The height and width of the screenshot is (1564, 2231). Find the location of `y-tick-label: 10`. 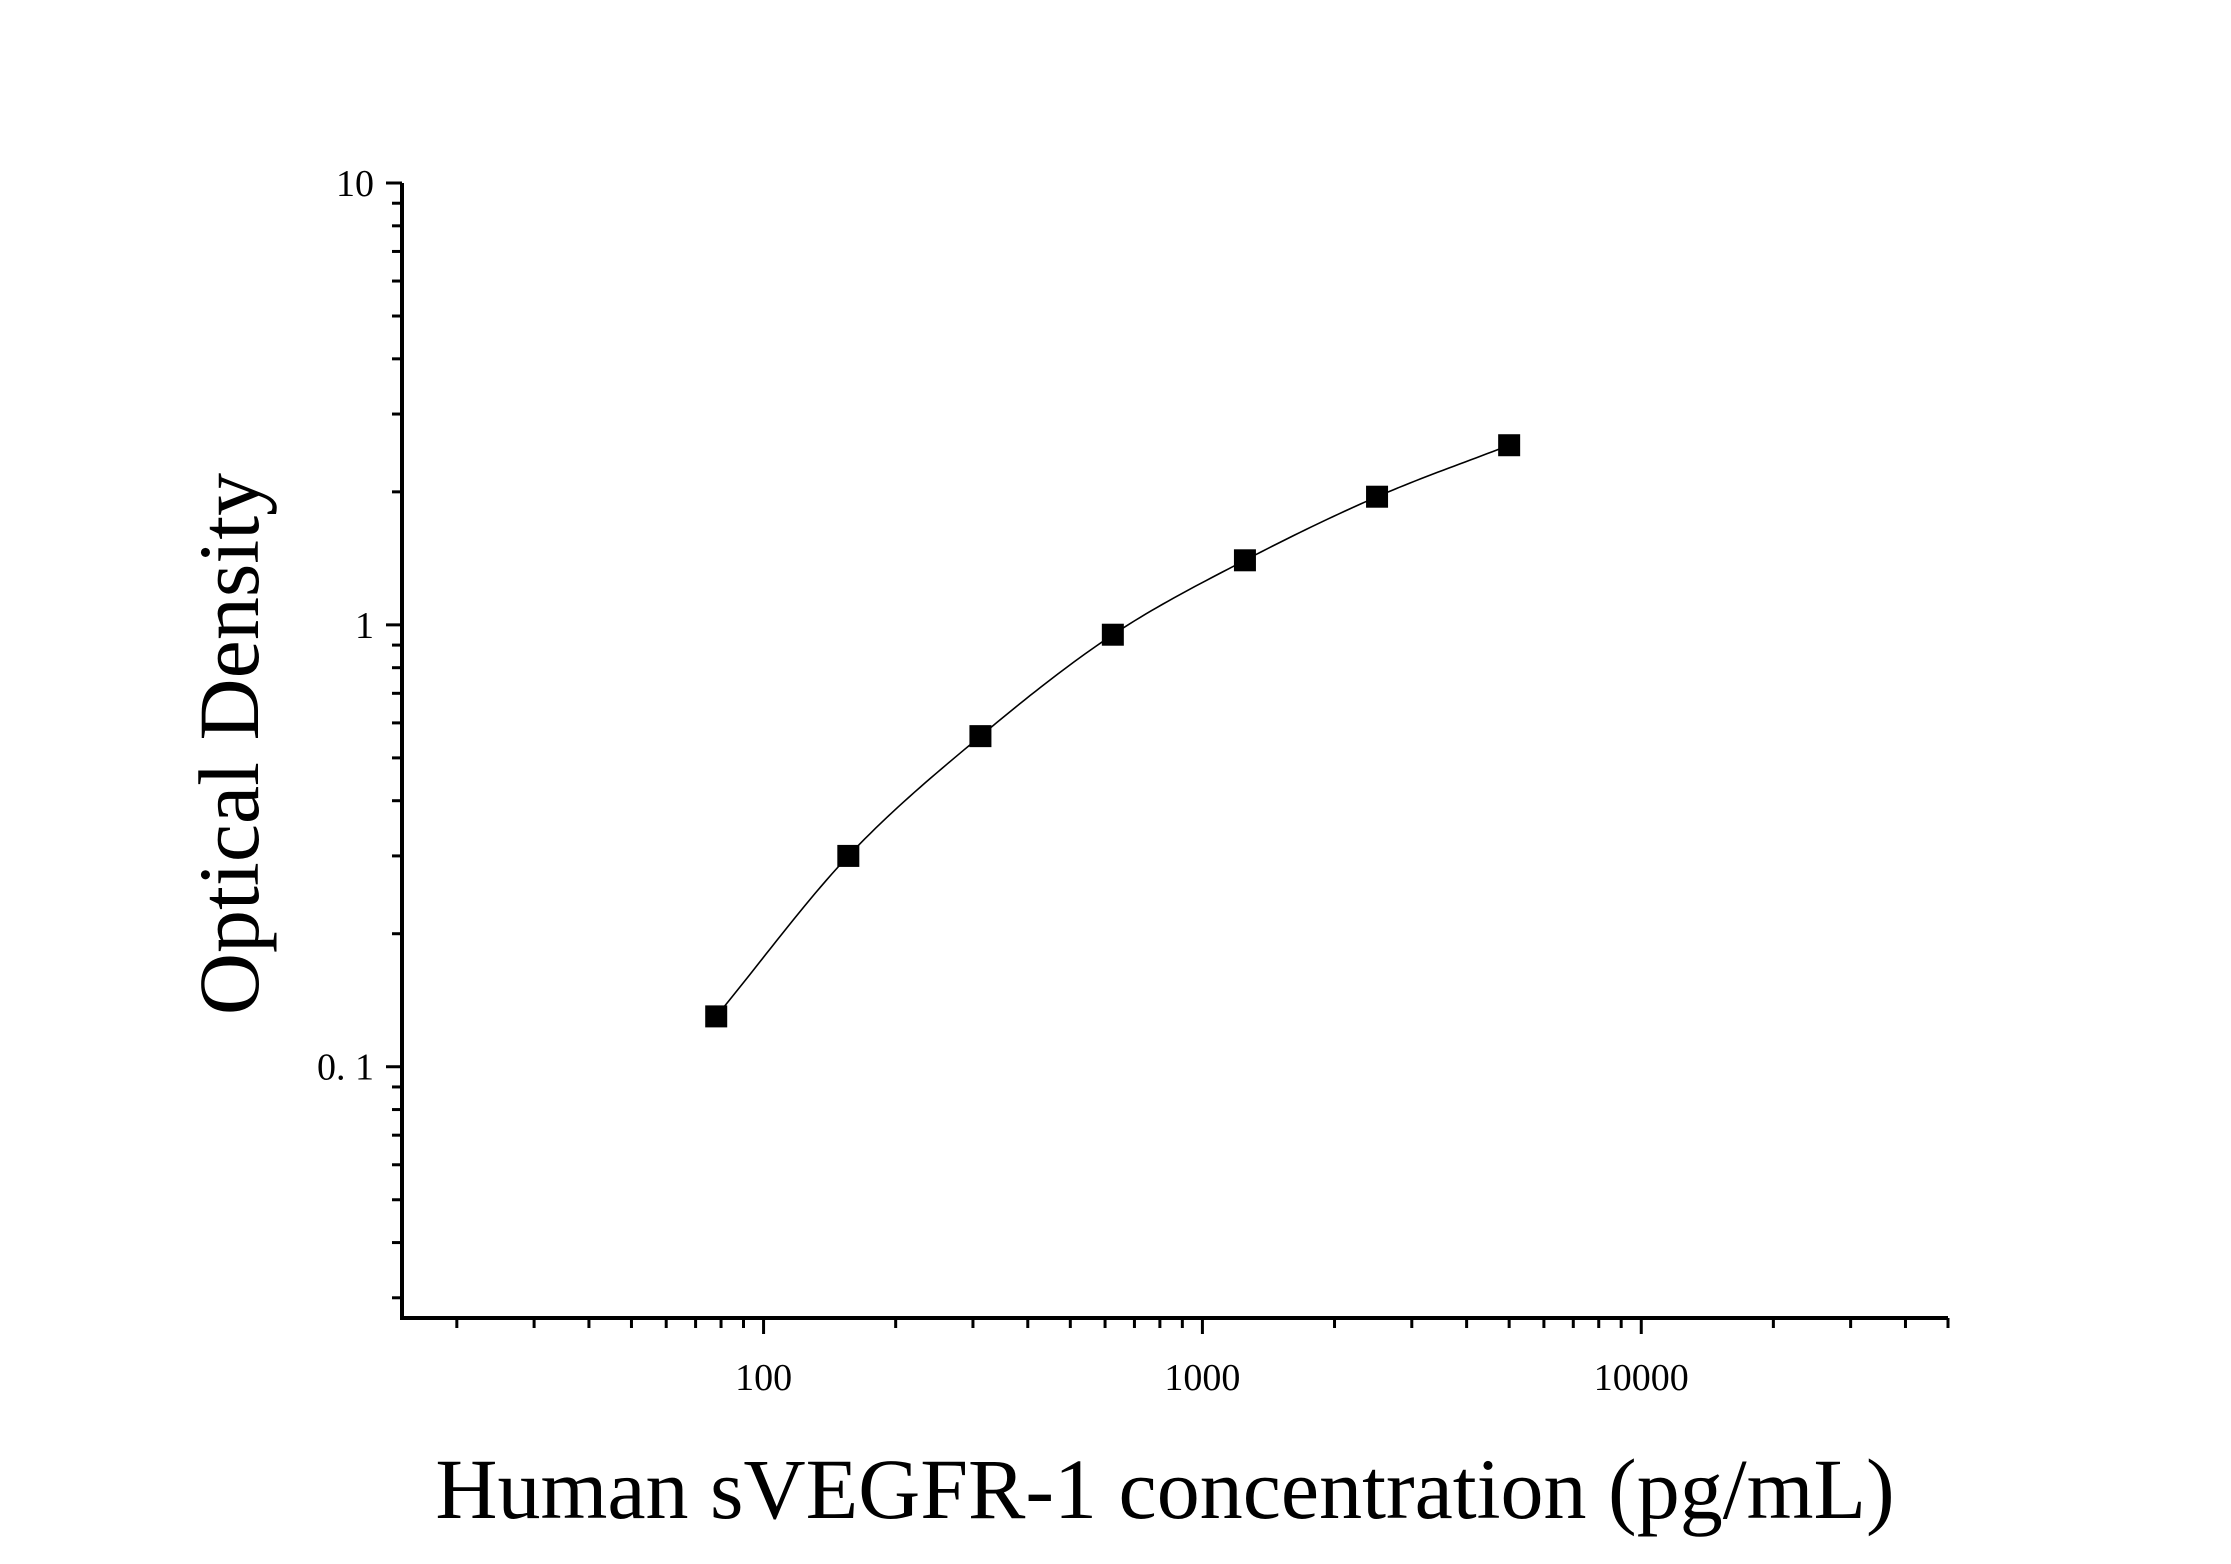

y-tick-label: 10 is located at coordinates (355, 184).